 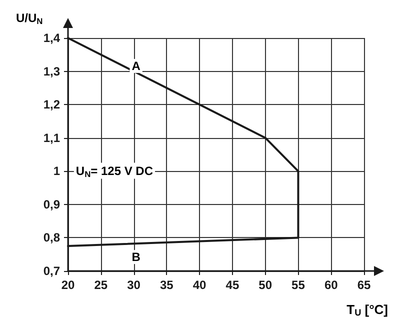 What do you see at coordinates (233, 285) in the screenshot?
I see `x-tick-label: 45` at bounding box center [233, 285].